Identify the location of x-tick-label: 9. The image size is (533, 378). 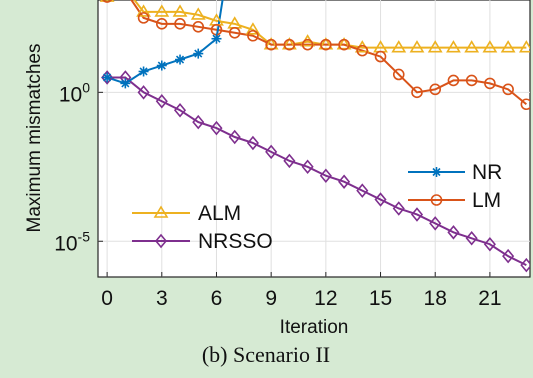
(271, 298).